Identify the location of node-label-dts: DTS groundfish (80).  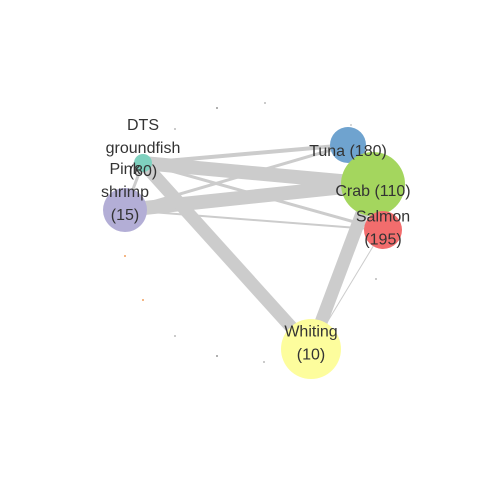
(143, 148).